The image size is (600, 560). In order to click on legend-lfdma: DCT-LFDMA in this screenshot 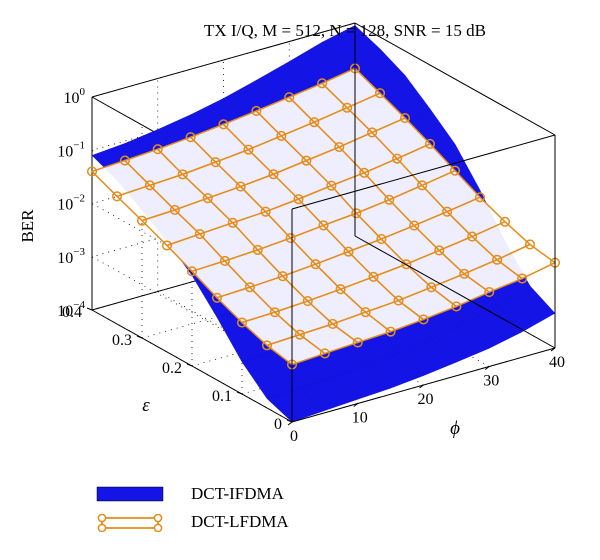, I will do `click(226, 523)`.